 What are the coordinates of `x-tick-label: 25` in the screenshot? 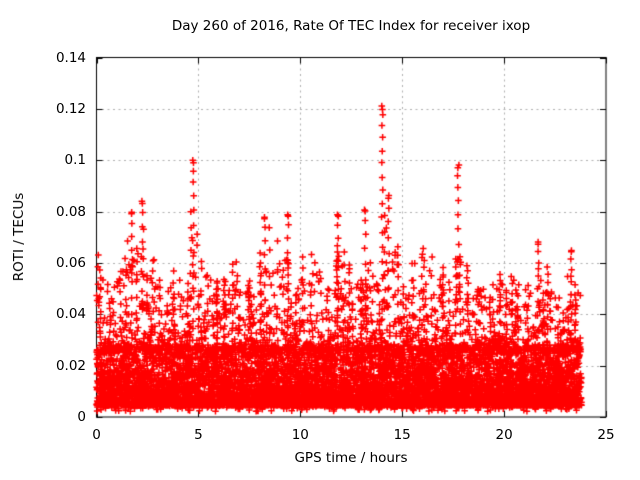 It's located at (606, 435).